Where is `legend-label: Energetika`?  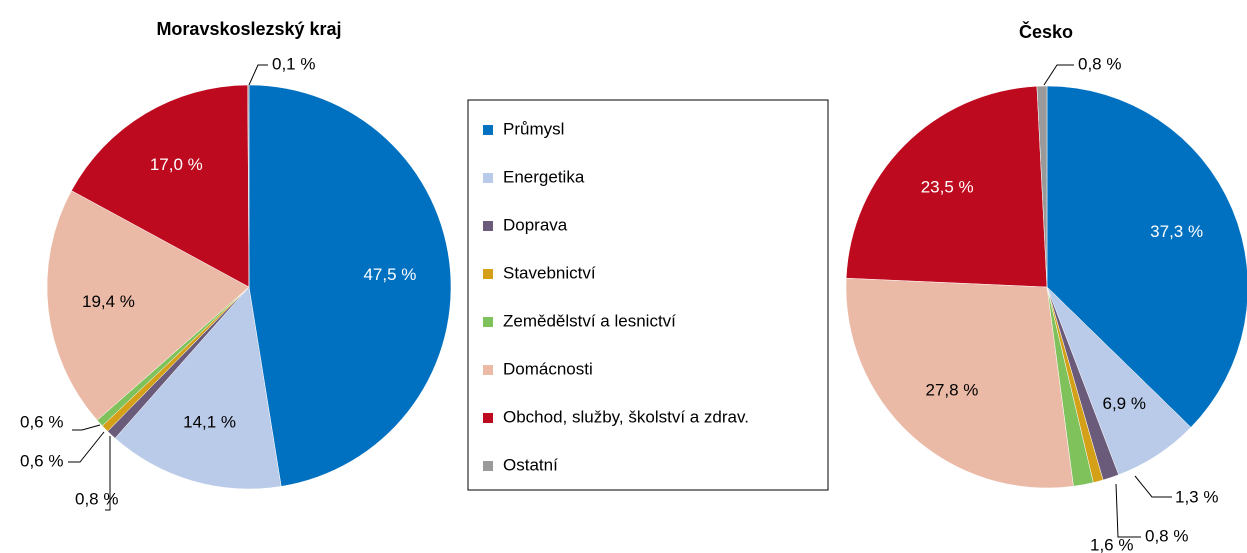 legend-label: Energetika is located at coordinates (544, 176).